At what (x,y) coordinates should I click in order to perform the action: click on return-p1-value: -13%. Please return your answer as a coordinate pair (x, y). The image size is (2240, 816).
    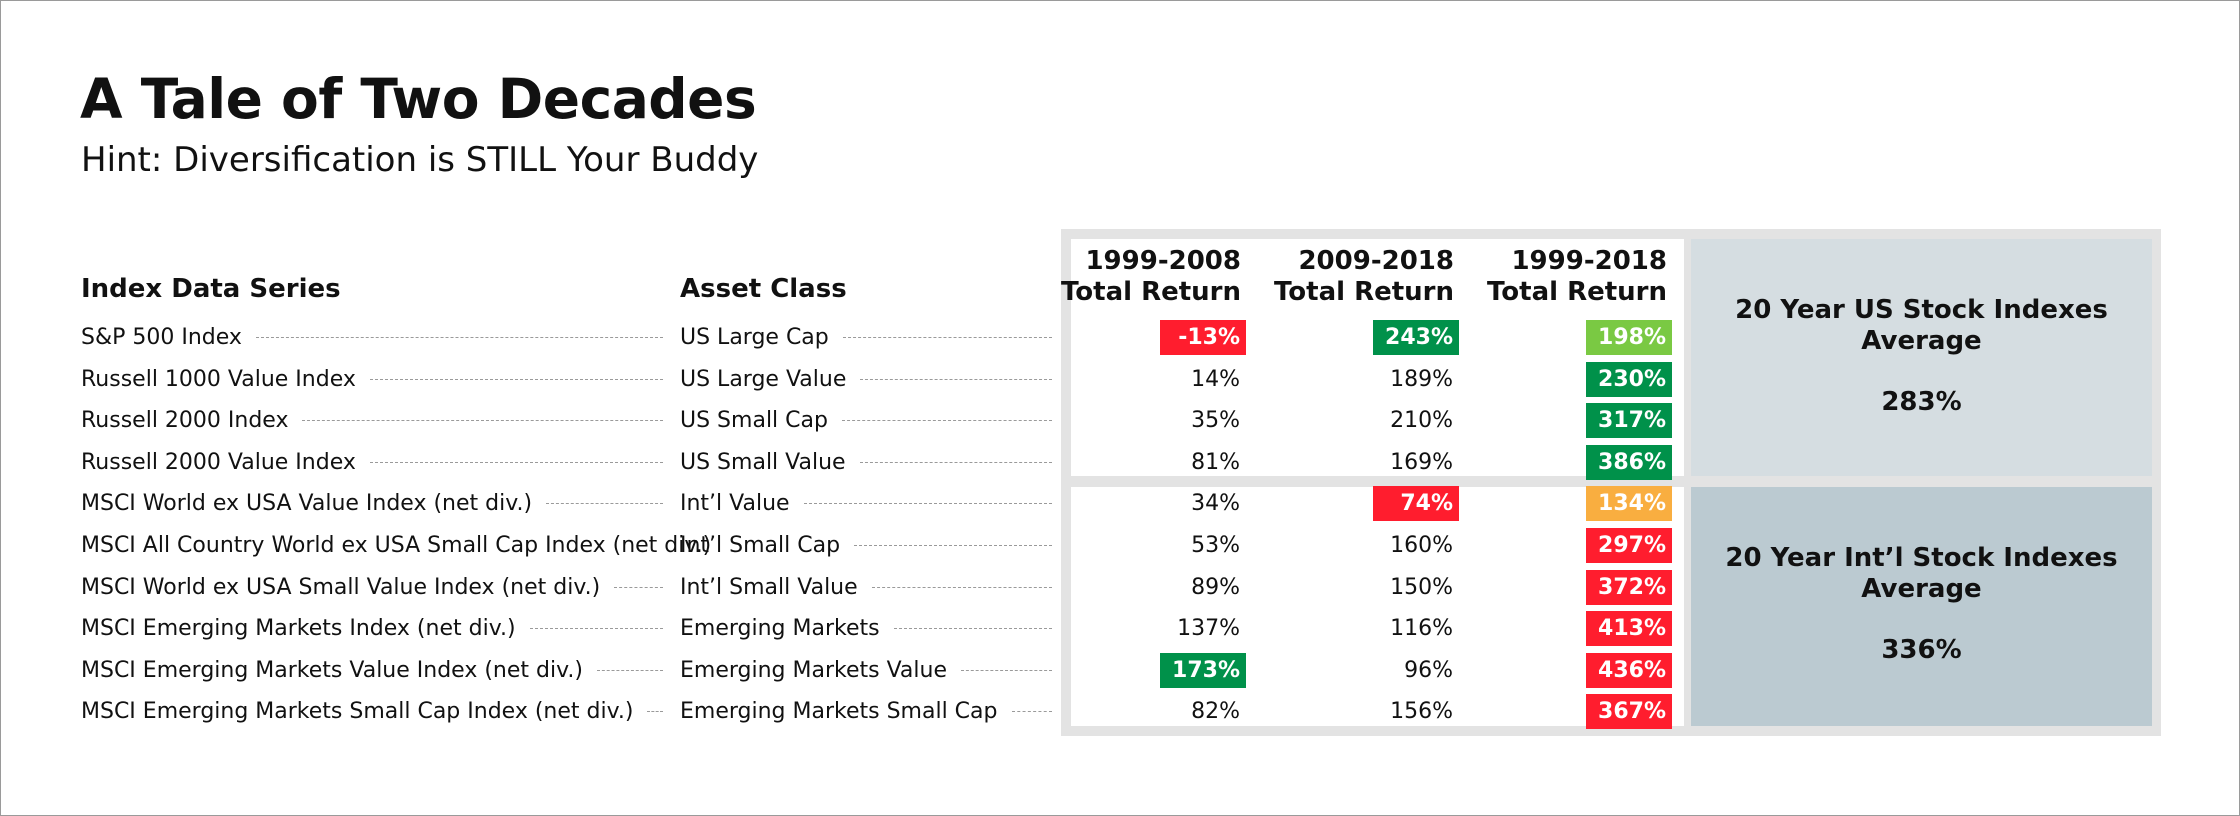
    Looking at the image, I should click on (1203, 337).